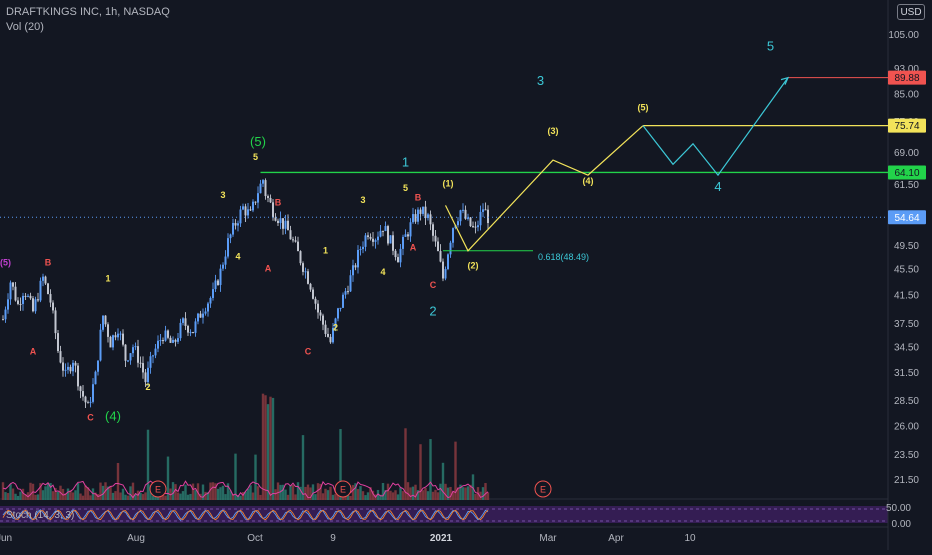 Image resolution: width=932 pixels, height=555 pixels. Describe the element at coordinates (903, 35) in the screenshot. I see `price-tick-label: 105.00` at that location.